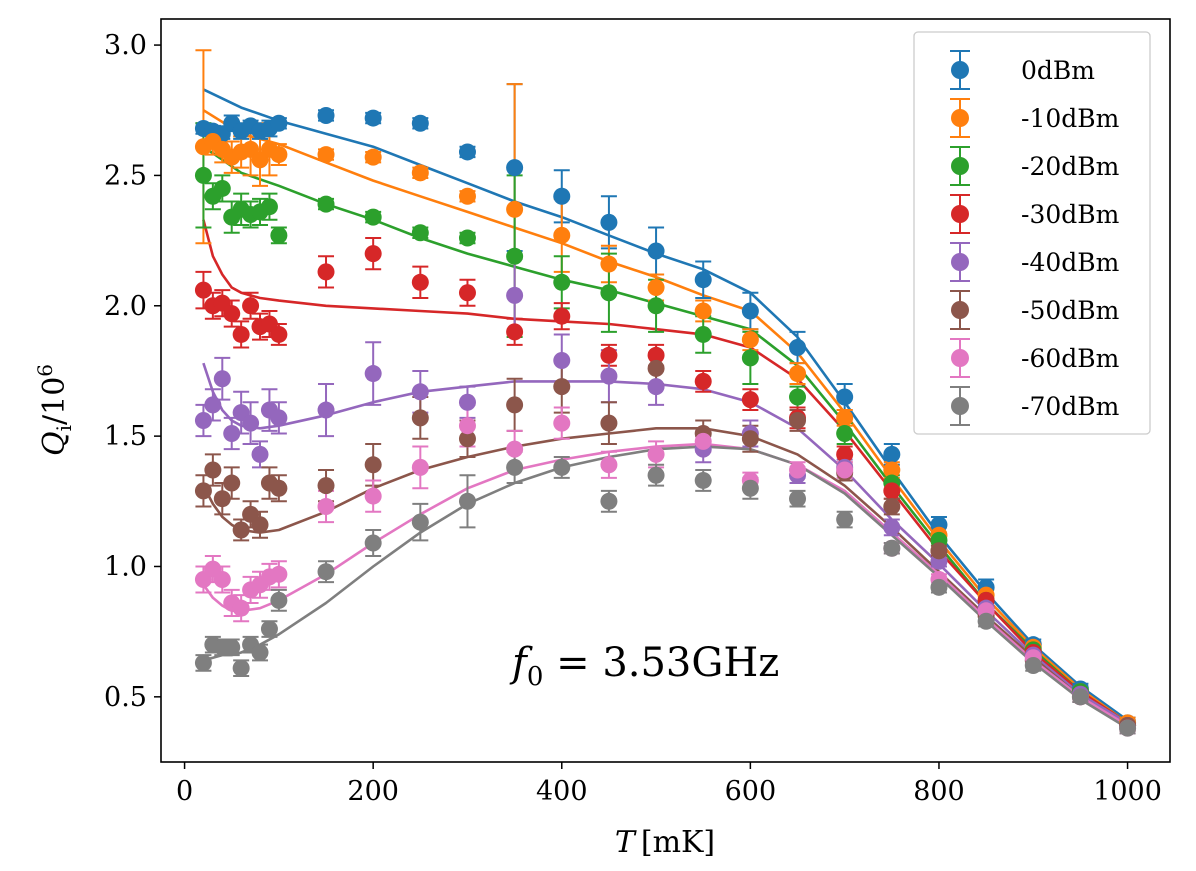 The height and width of the screenshot is (871, 1196). Describe the element at coordinates (125, 306) in the screenshot. I see `y-tick-label: 2.0` at that location.